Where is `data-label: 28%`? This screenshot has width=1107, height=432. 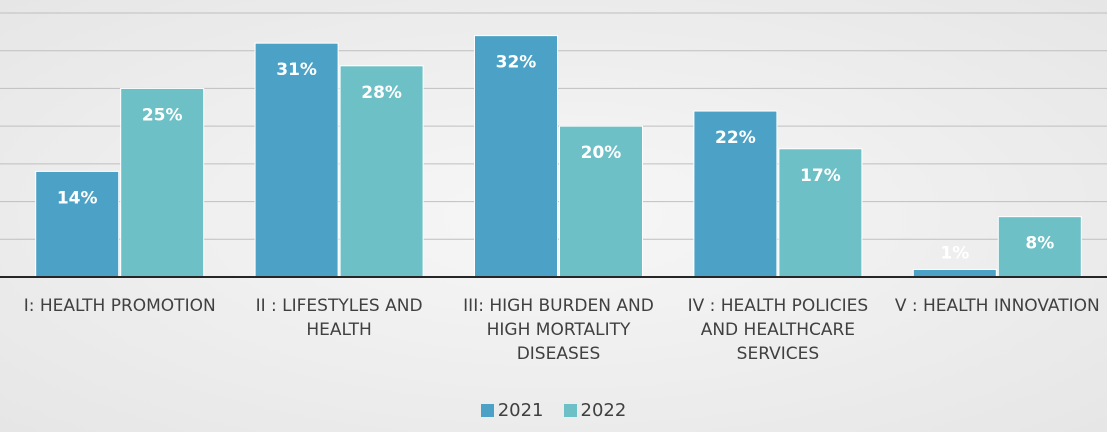
data-label: 28% is located at coordinates (381, 93).